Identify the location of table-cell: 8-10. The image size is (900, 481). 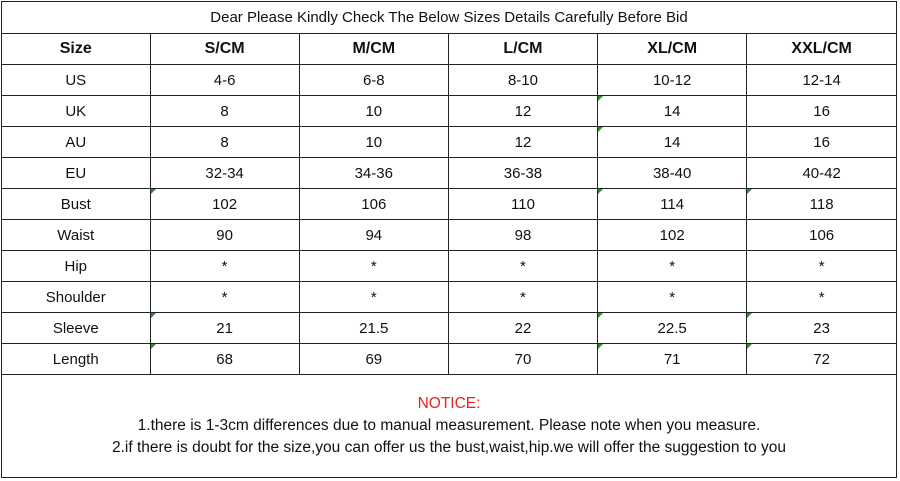
(523, 80).